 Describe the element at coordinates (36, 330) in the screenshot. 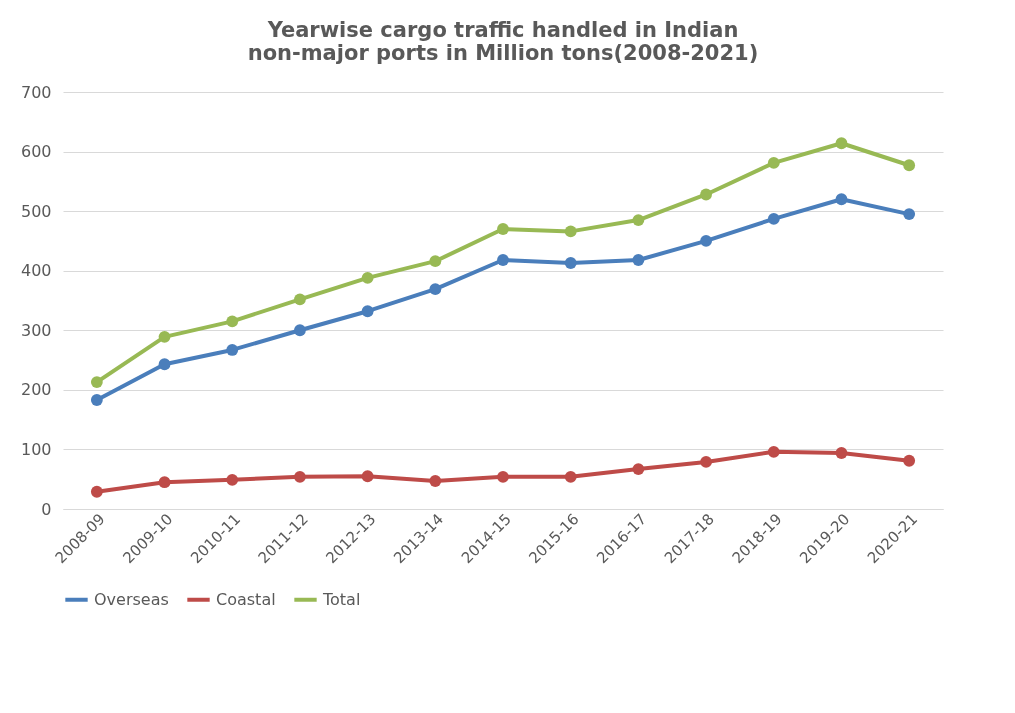

I see `y-tick-label: 300` at that location.